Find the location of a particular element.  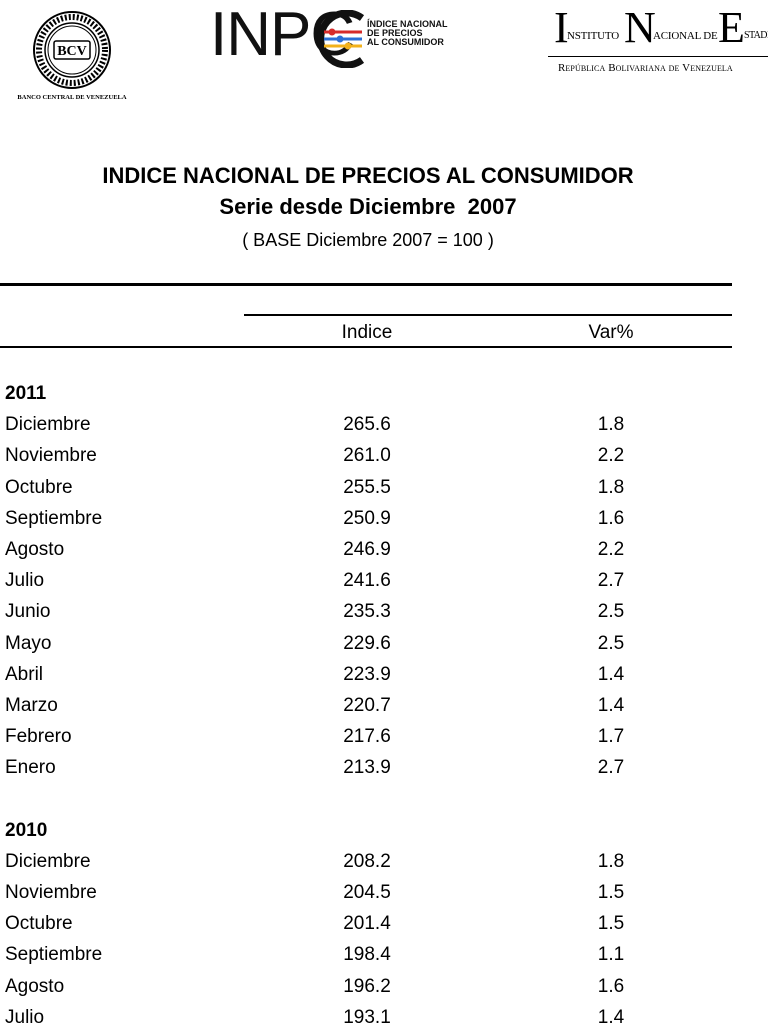

bcv-logo: BCV BANCO CENTRAL DE VENEZUELA is located at coordinates (72, 56).